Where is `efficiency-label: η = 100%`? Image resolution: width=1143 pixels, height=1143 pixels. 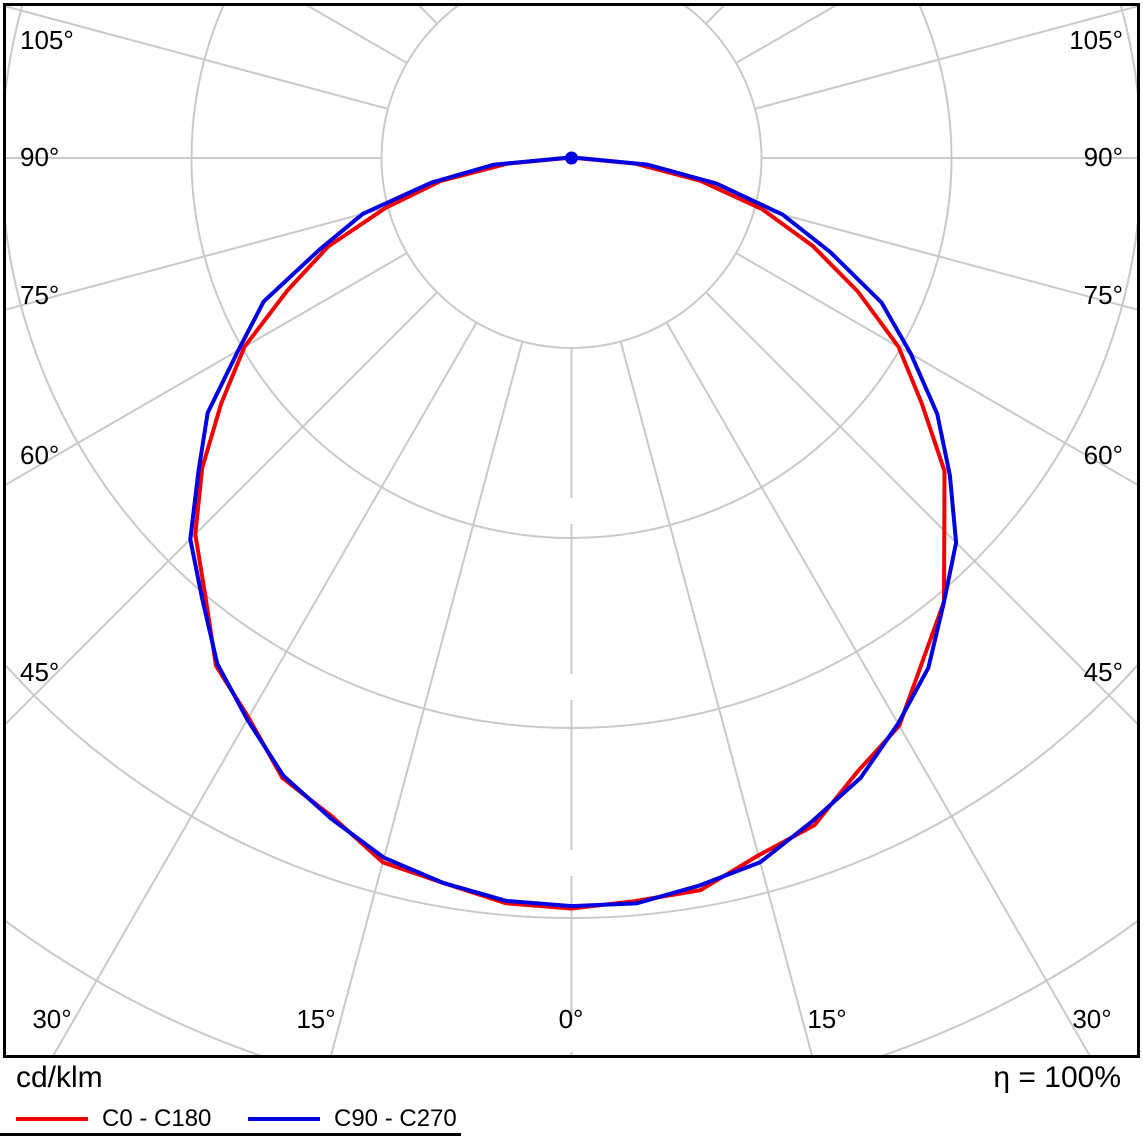 efficiency-label: η = 100% is located at coordinates (1057, 1077).